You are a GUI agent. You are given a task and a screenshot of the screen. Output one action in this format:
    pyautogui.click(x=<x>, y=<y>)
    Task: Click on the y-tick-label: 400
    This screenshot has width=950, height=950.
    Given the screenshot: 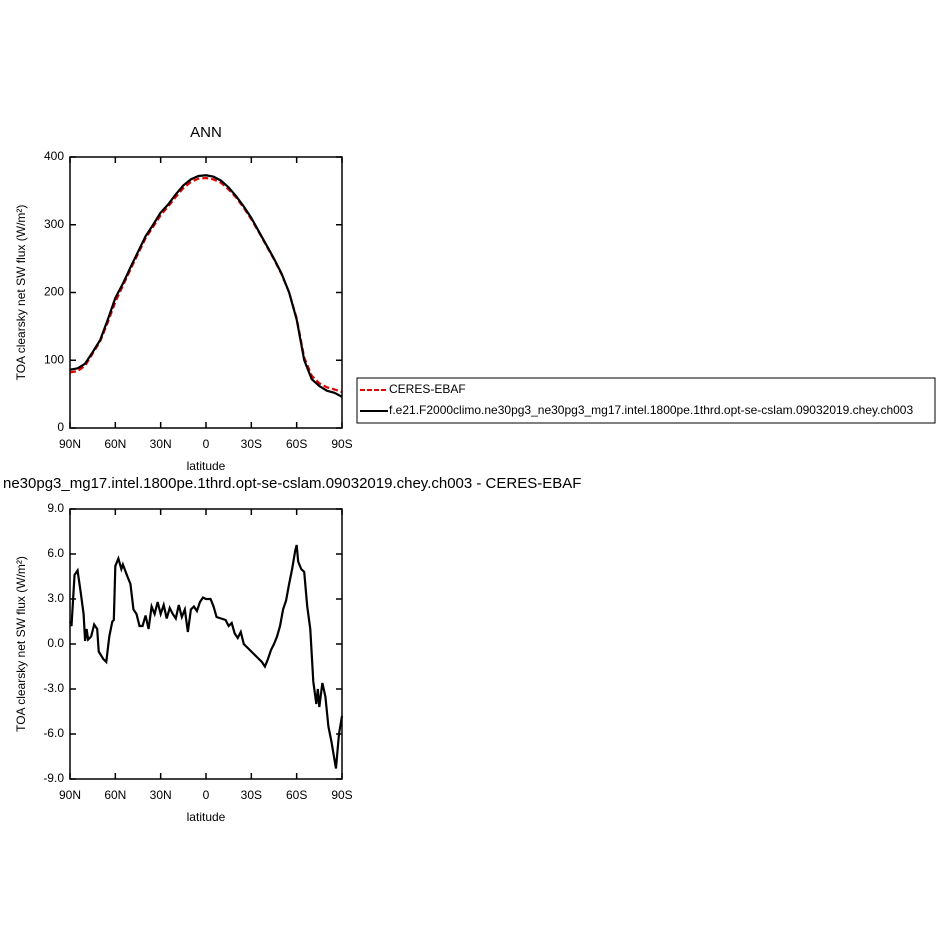 What is the action you would take?
    pyautogui.click(x=54, y=156)
    